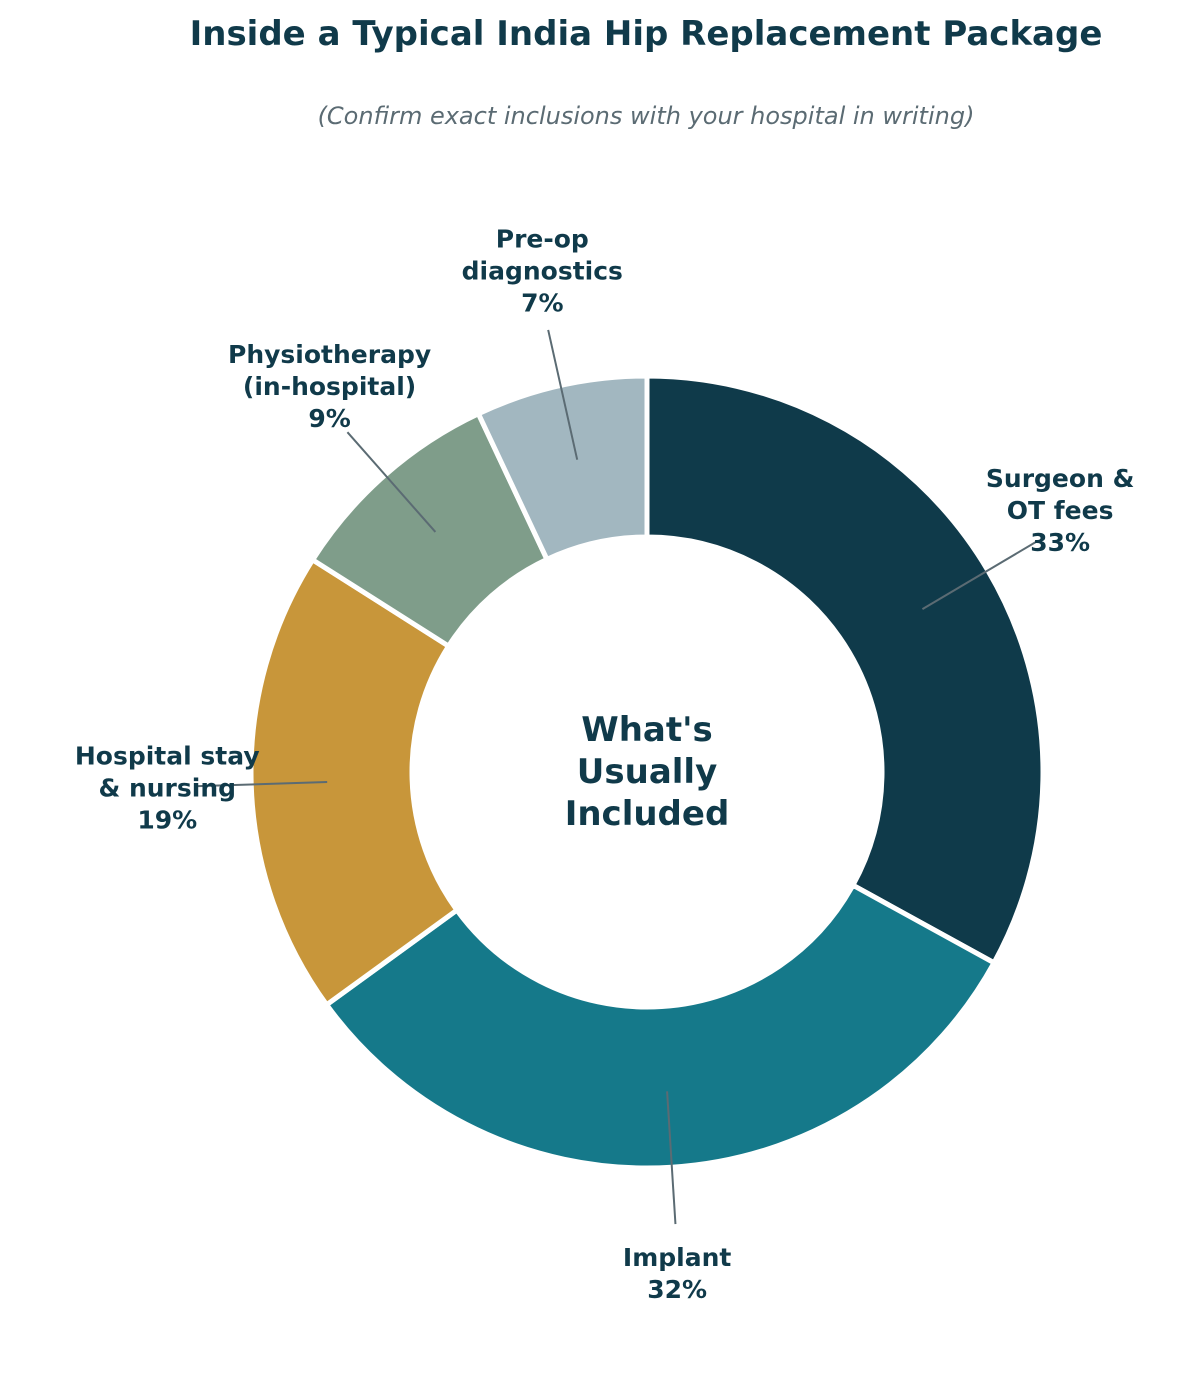  I want to click on slice-percent-label: 32%, so click(677, 1289).